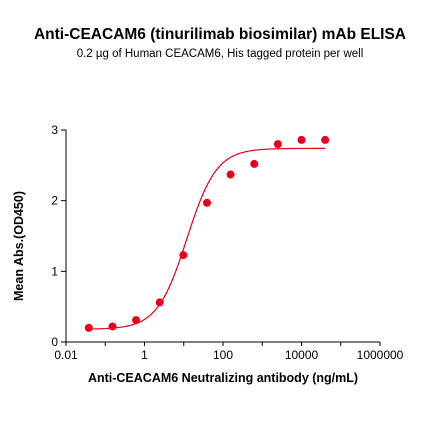 Image resolution: width=440 pixels, height=441 pixels. I want to click on y-tick-label: 2, so click(54, 201).